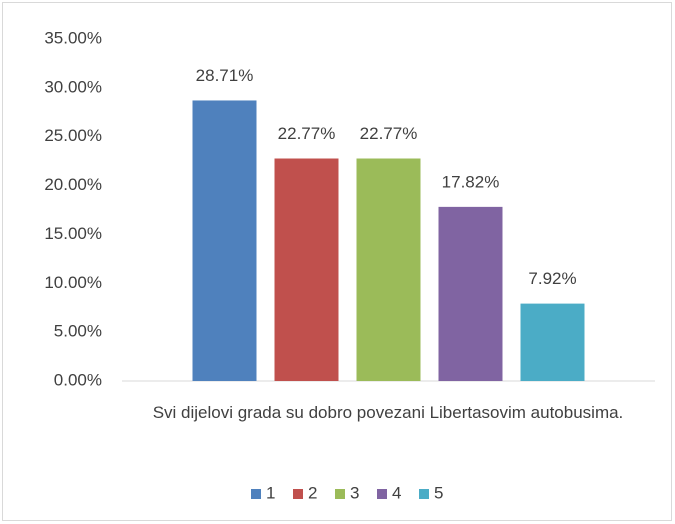 The width and height of the screenshot is (675, 524). What do you see at coordinates (225, 75) in the screenshot?
I see `data-label: 28.71%` at bounding box center [225, 75].